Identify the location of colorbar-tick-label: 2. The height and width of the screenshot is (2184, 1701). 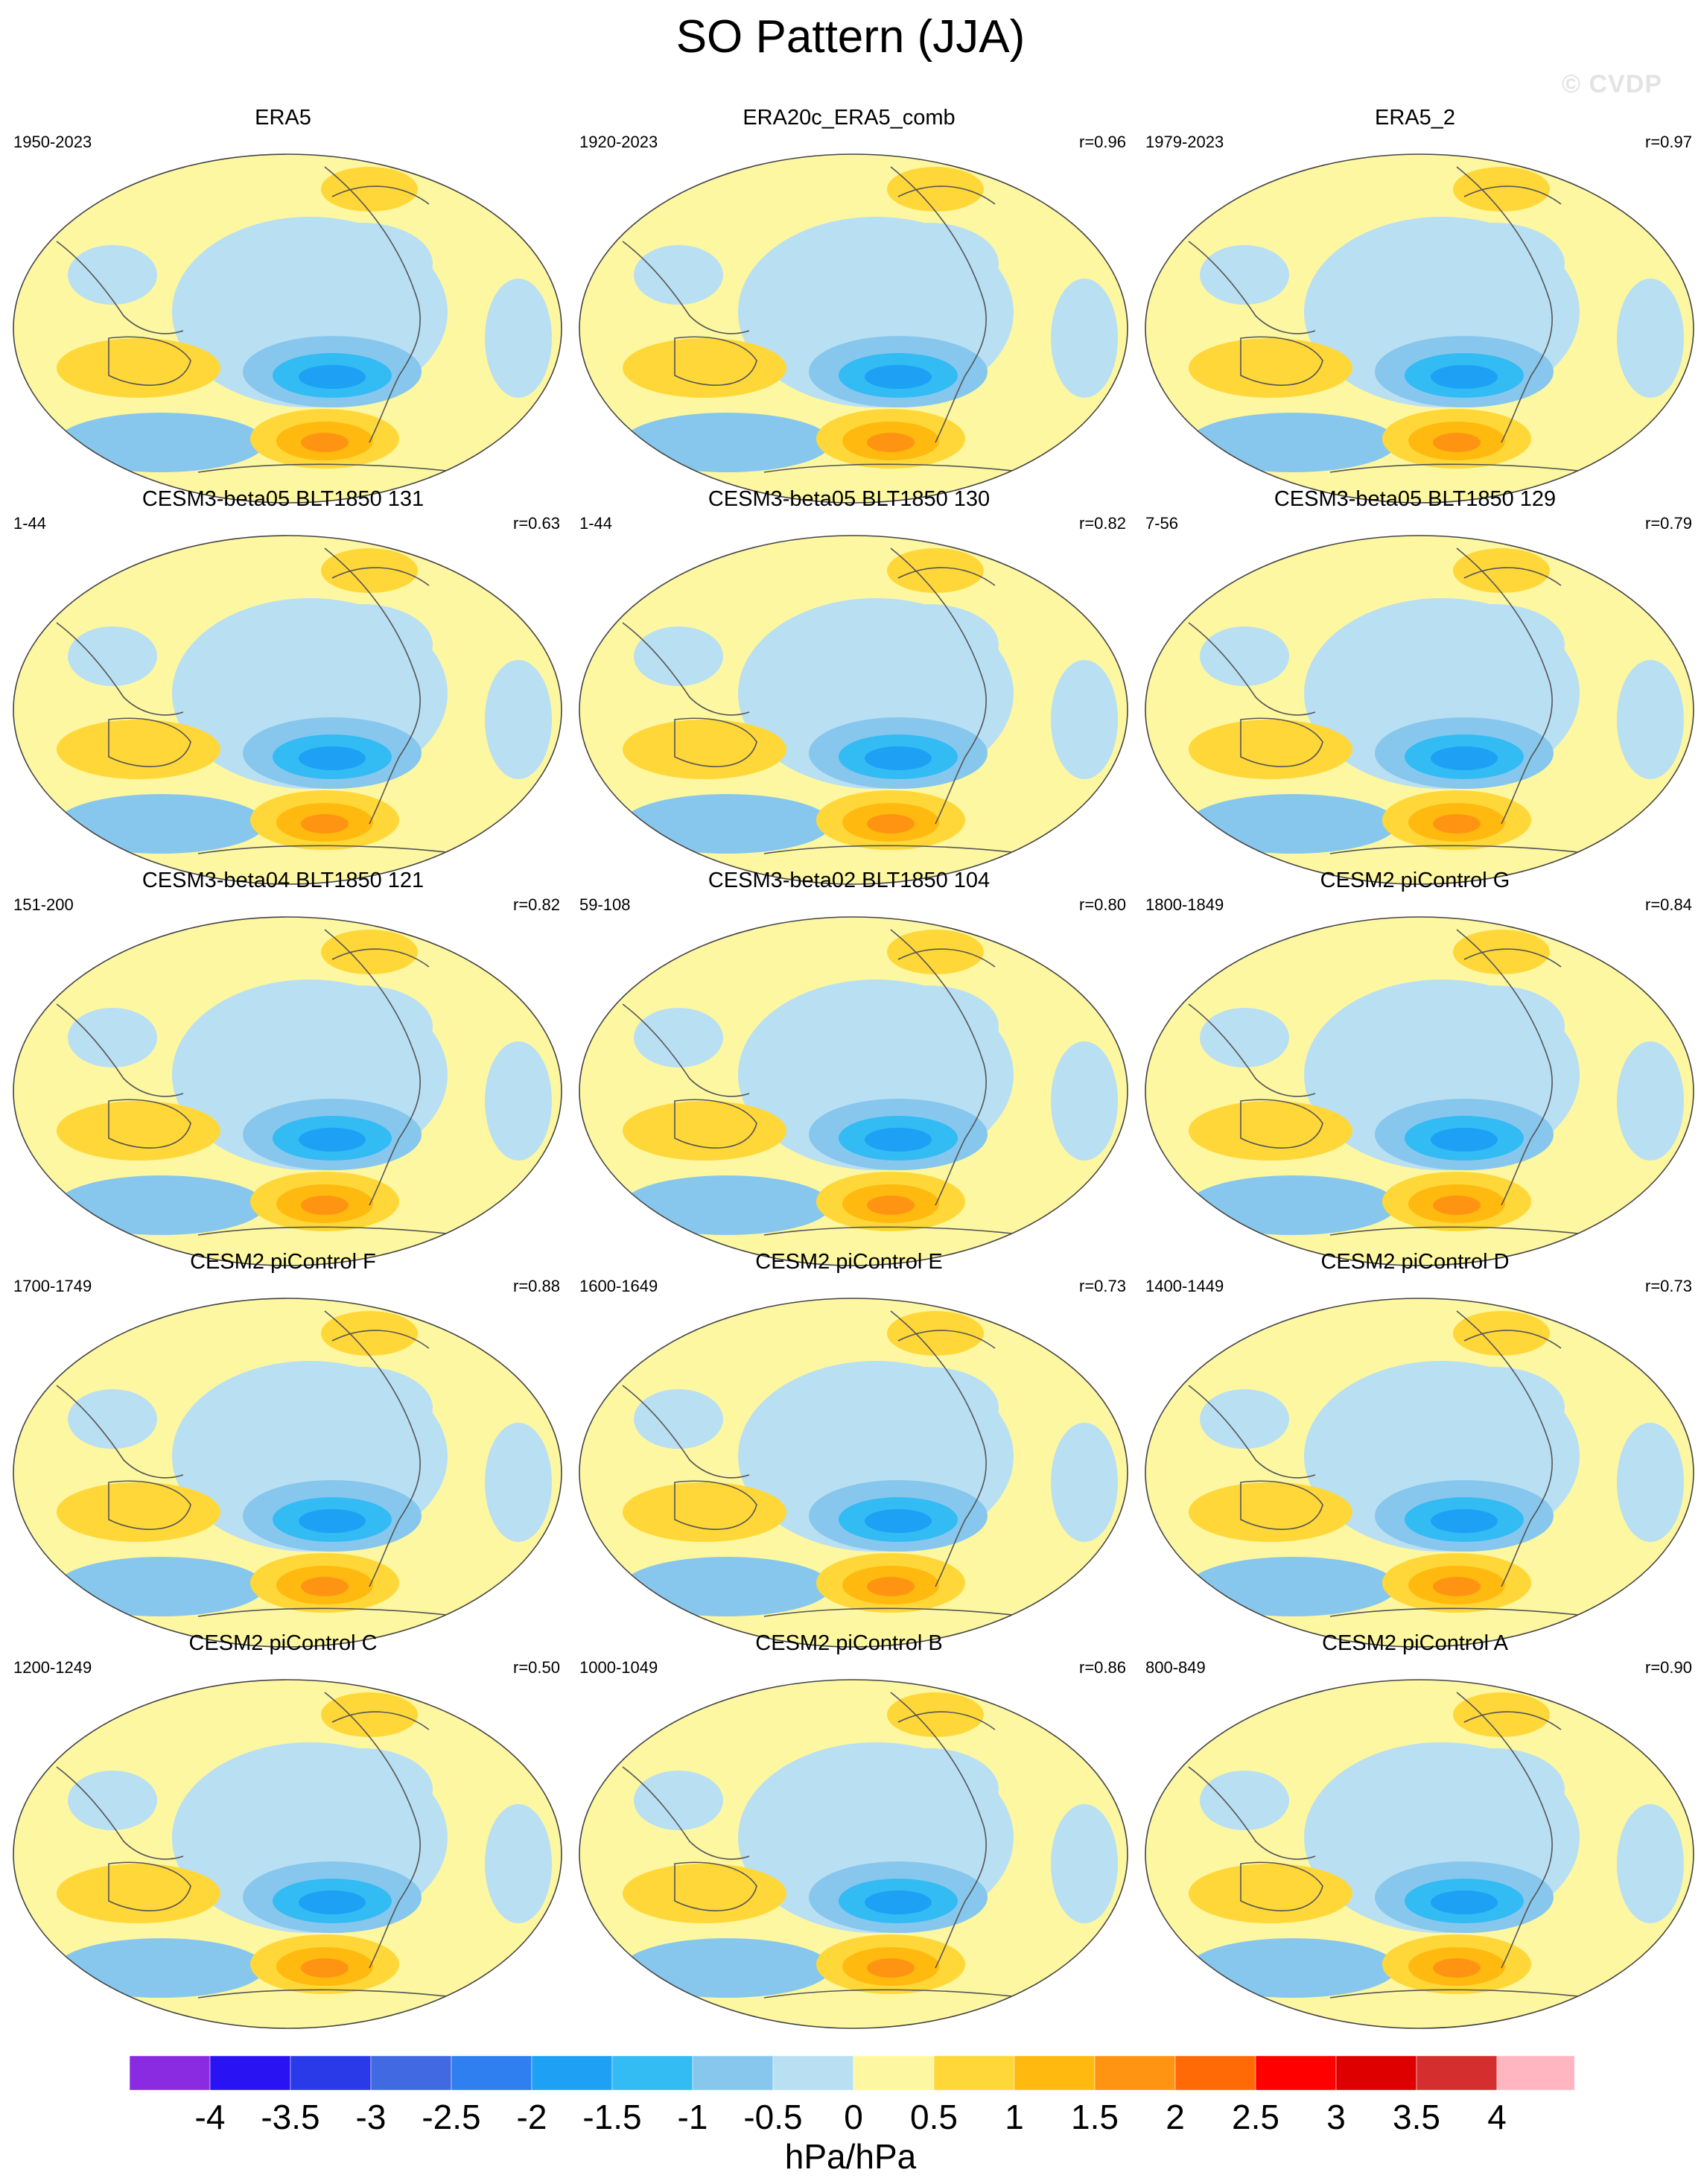
(1175, 2117).